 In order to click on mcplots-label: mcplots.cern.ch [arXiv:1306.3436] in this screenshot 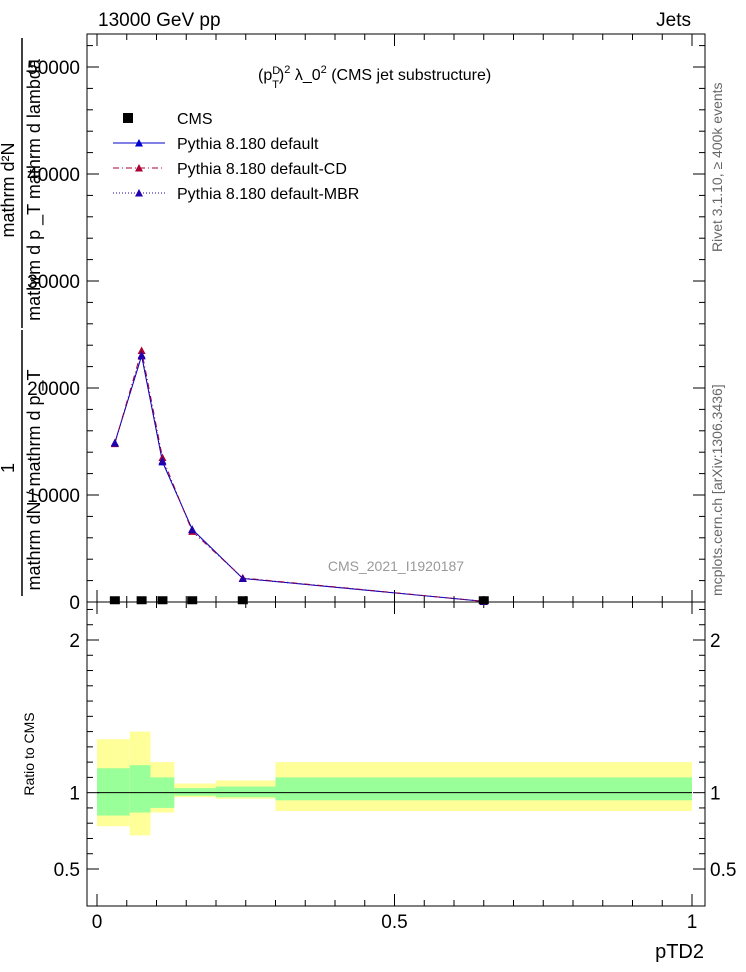, I will do `click(717, 490)`.